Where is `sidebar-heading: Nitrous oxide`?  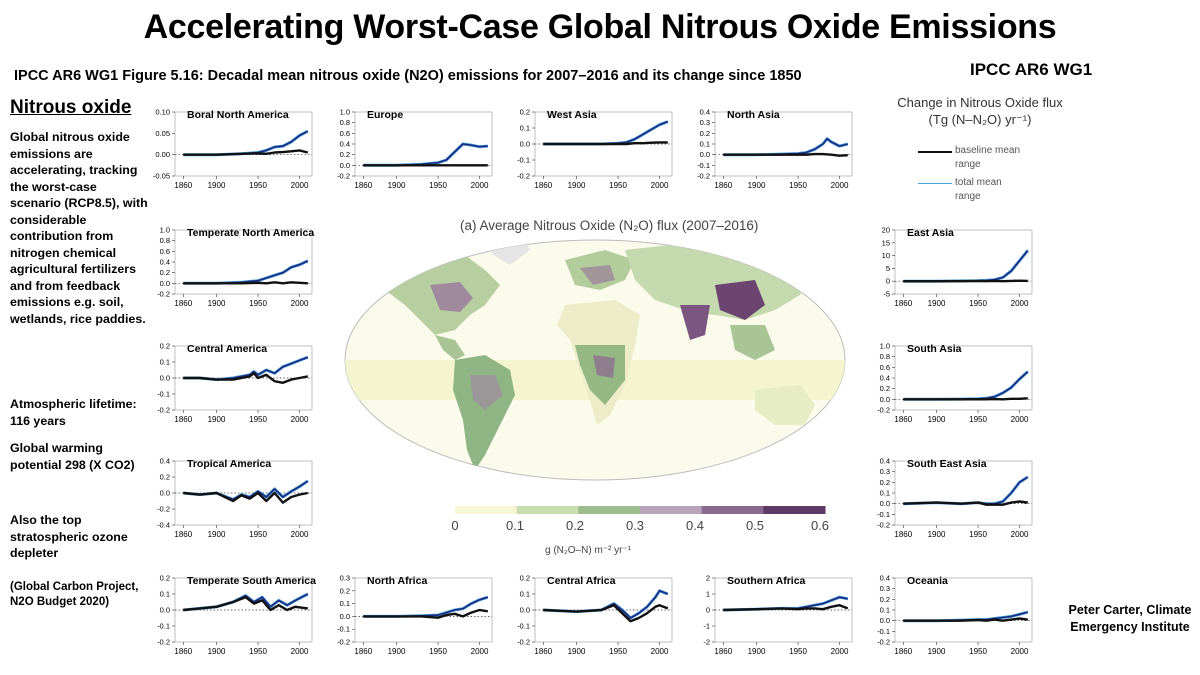 sidebar-heading: Nitrous oxide is located at coordinates (71, 107).